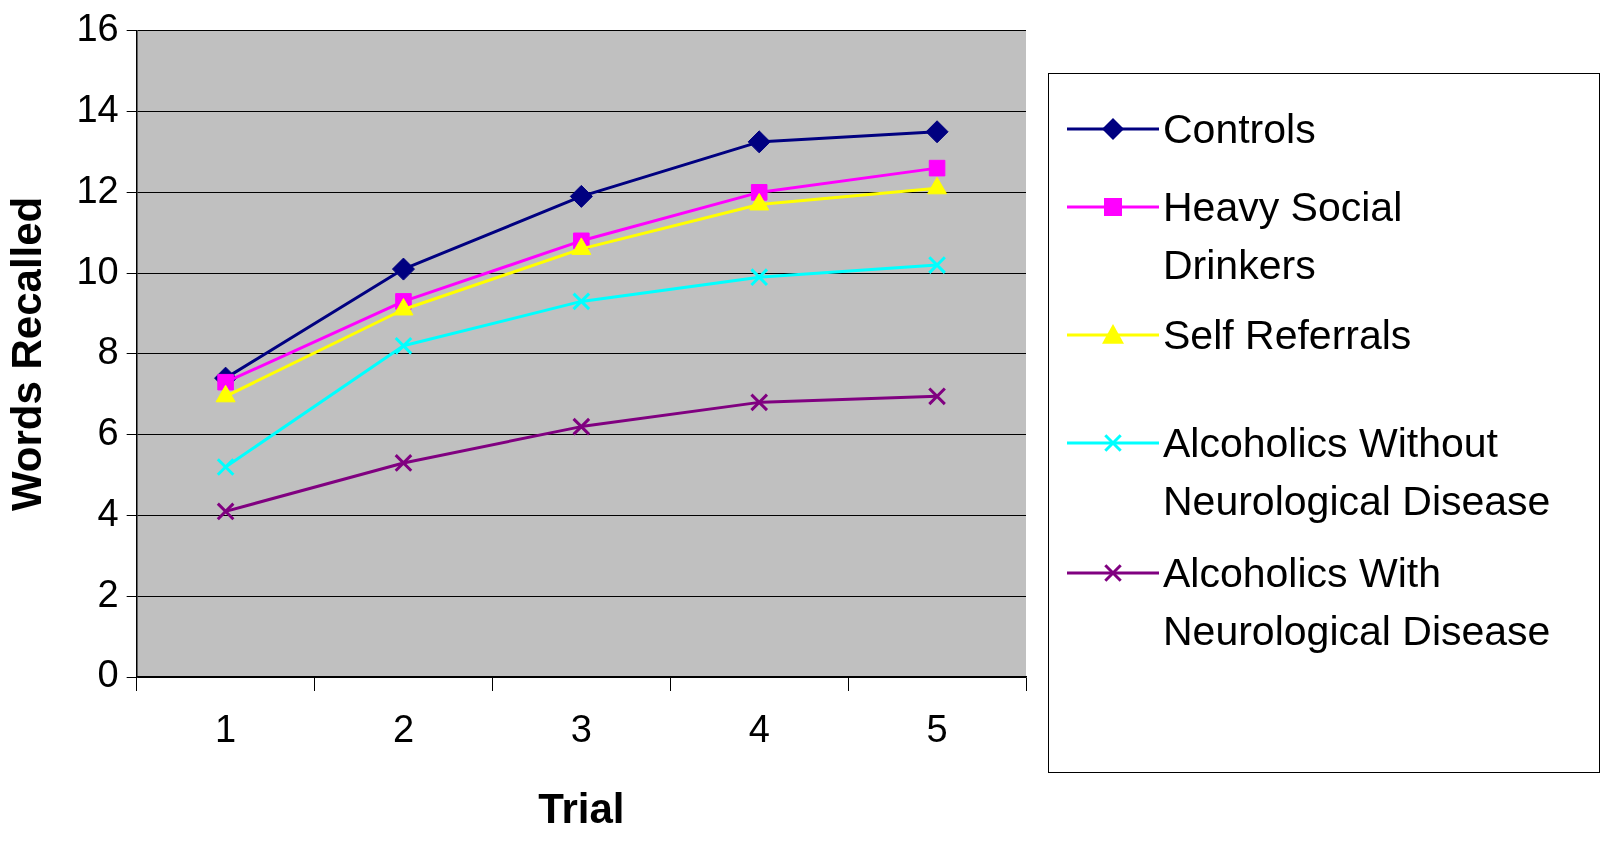  What do you see at coordinates (108, 512) in the screenshot?
I see `y-tick-label: 4` at bounding box center [108, 512].